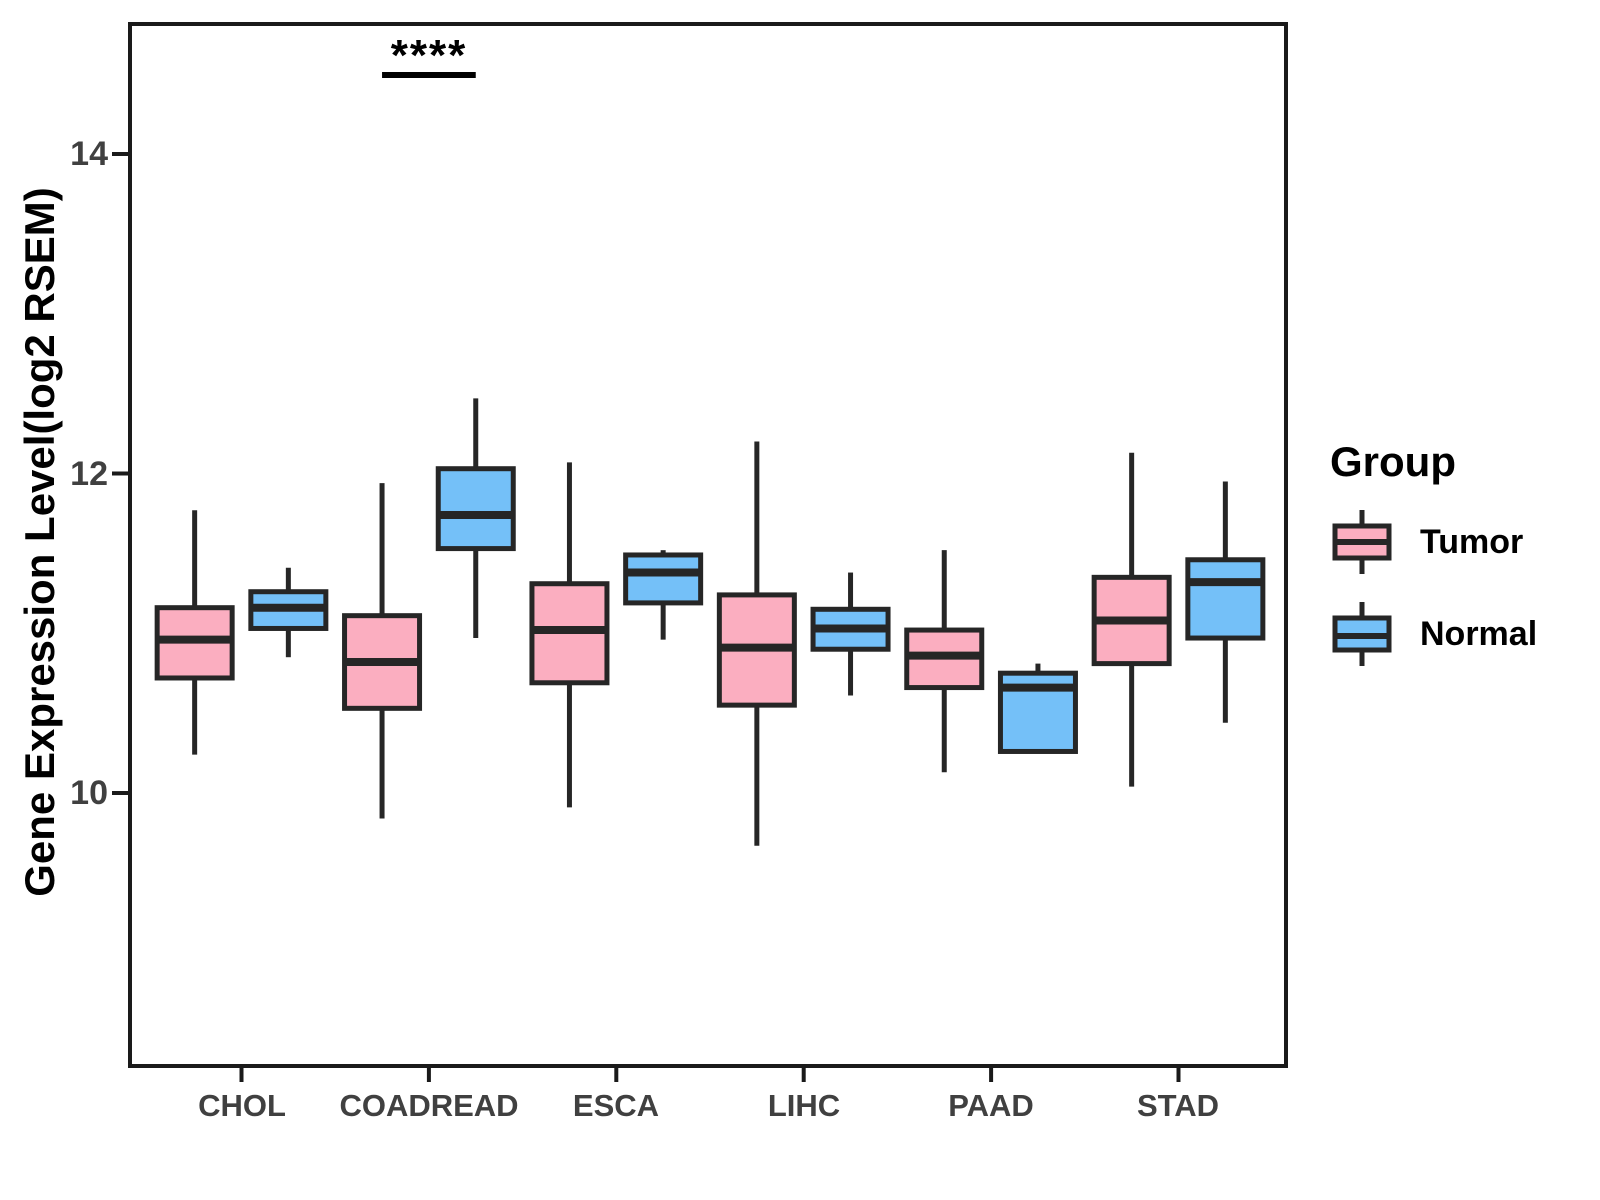  What do you see at coordinates (804, 1105) in the screenshot?
I see `x-axis-label-lihc: LIHC` at bounding box center [804, 1105].